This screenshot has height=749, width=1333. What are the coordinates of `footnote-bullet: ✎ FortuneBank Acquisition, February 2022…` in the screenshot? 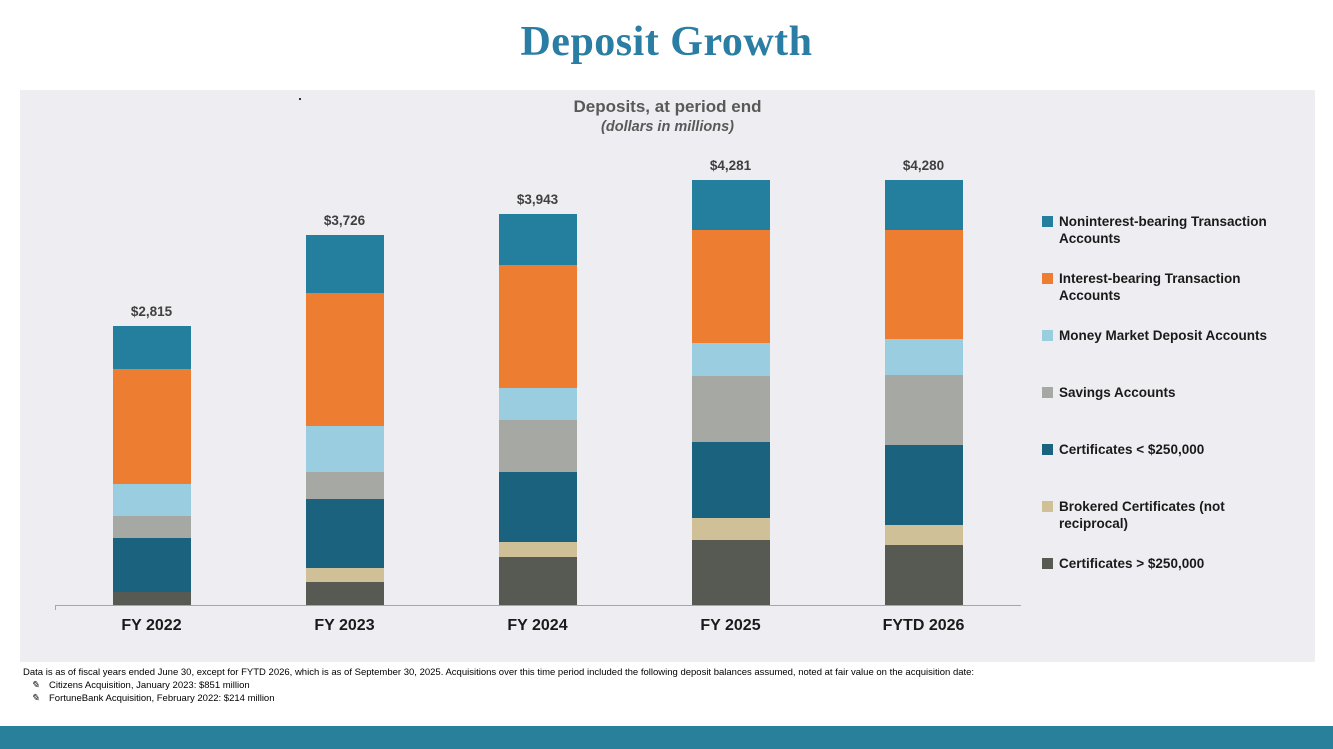 It's located at (668, 698).